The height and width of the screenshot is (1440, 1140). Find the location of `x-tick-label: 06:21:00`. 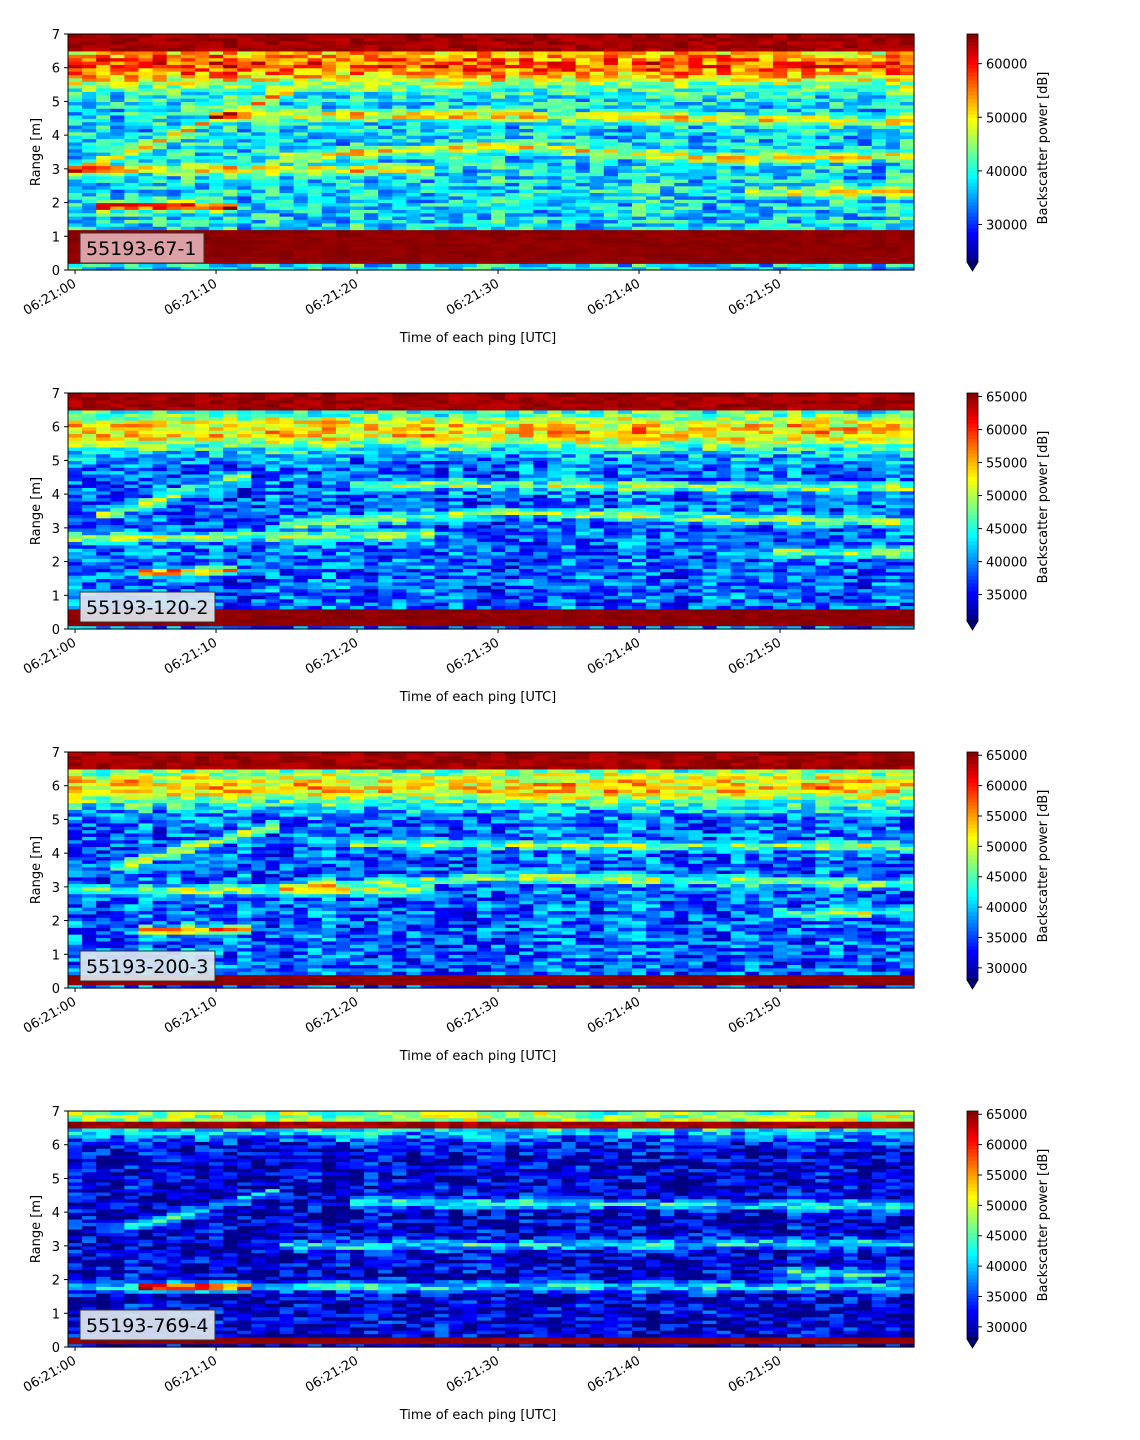

x-tick-label: 06:21:00 is located at coordinates (50, 297).